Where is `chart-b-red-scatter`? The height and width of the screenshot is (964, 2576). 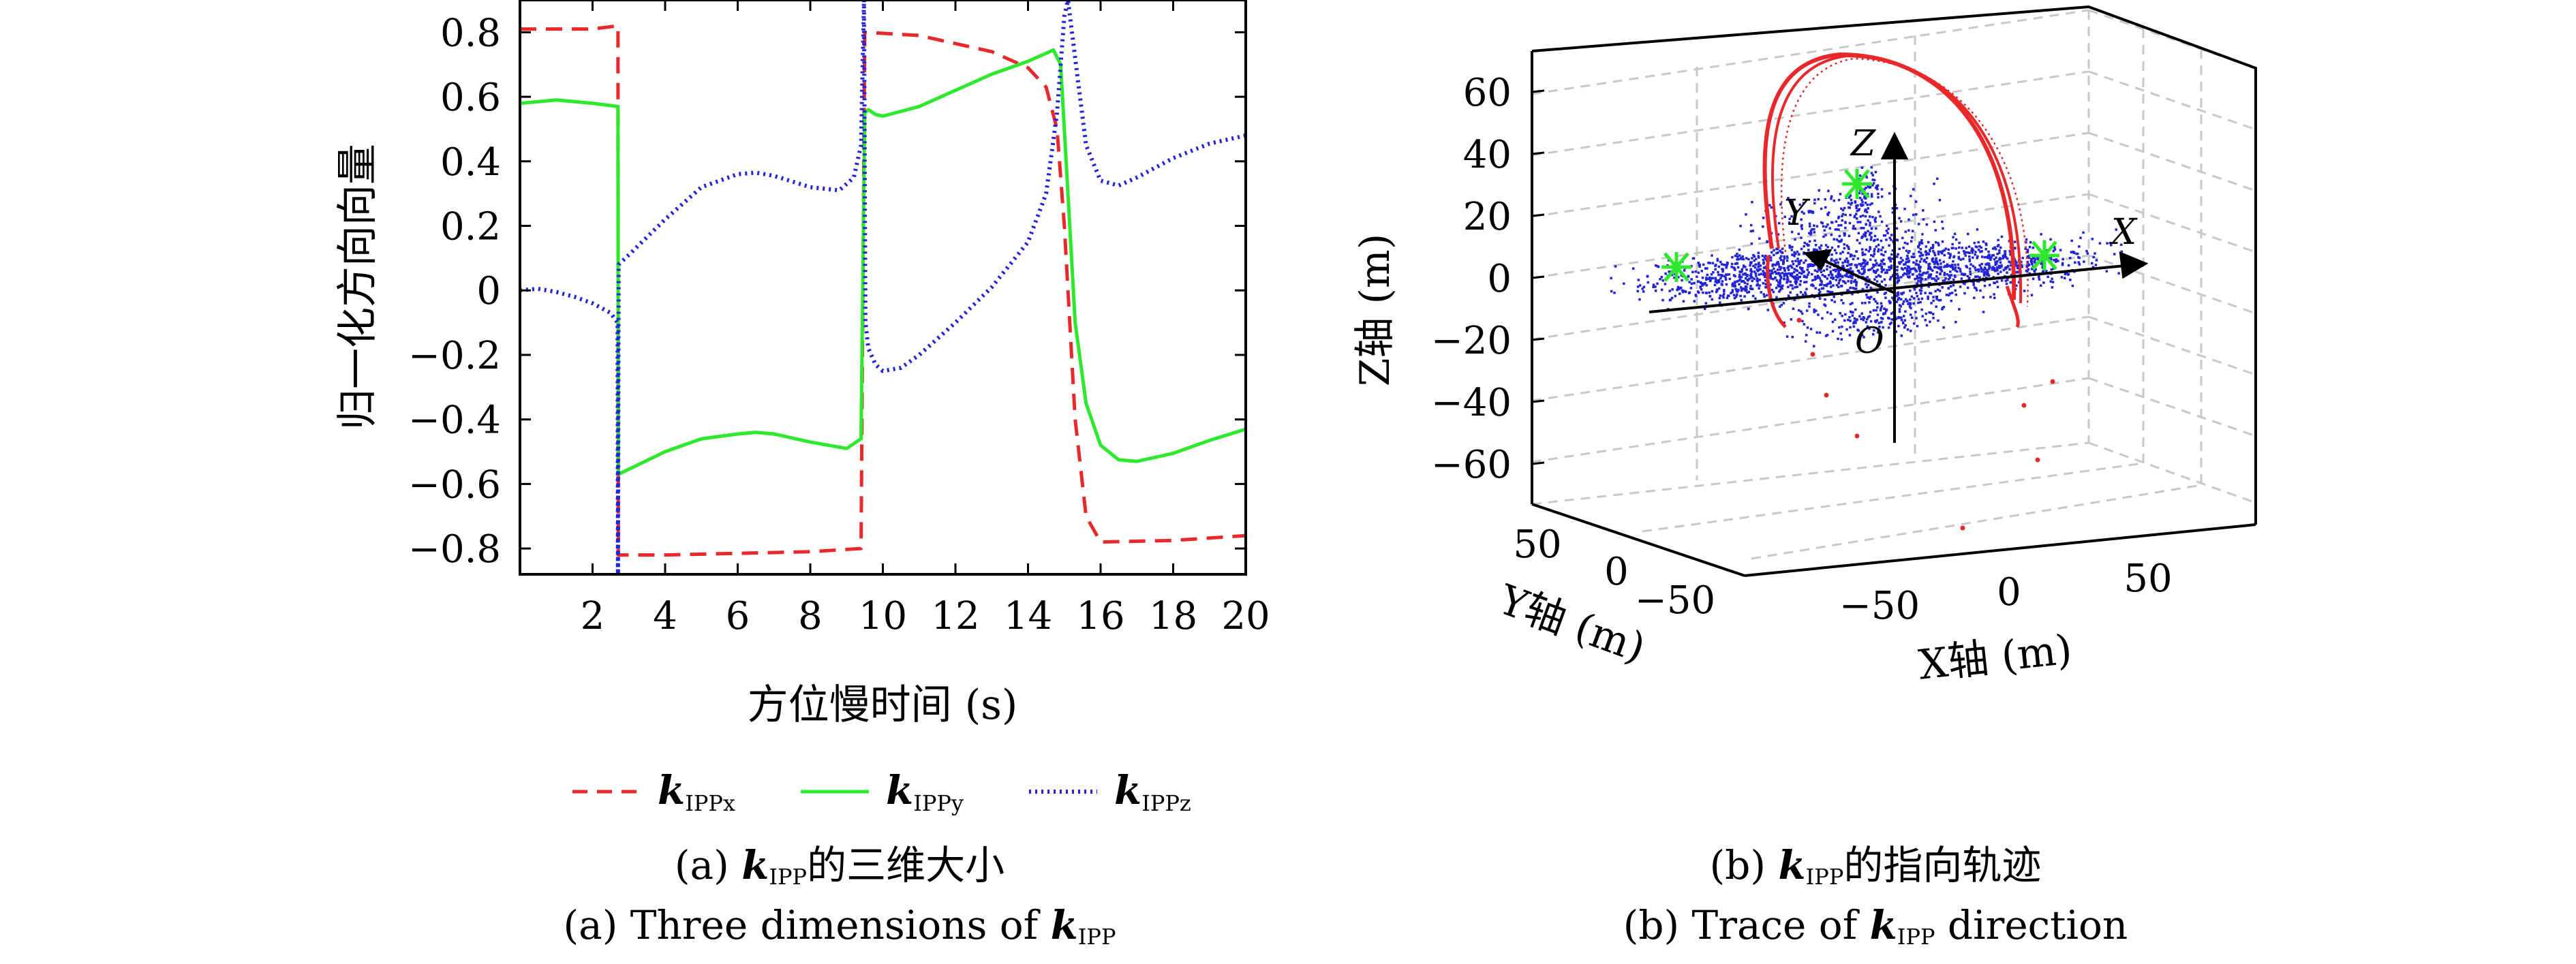 chart-b-red-scatter is located at coordinates (1926, 424).